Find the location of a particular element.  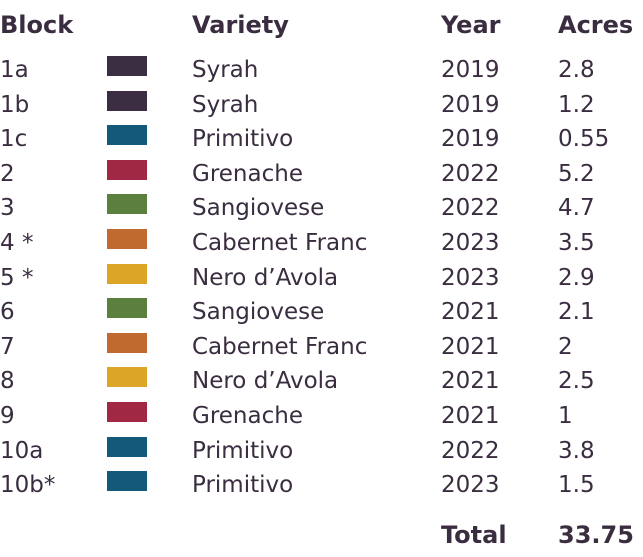

block-id: 2 is located at coordinates (7, 173).